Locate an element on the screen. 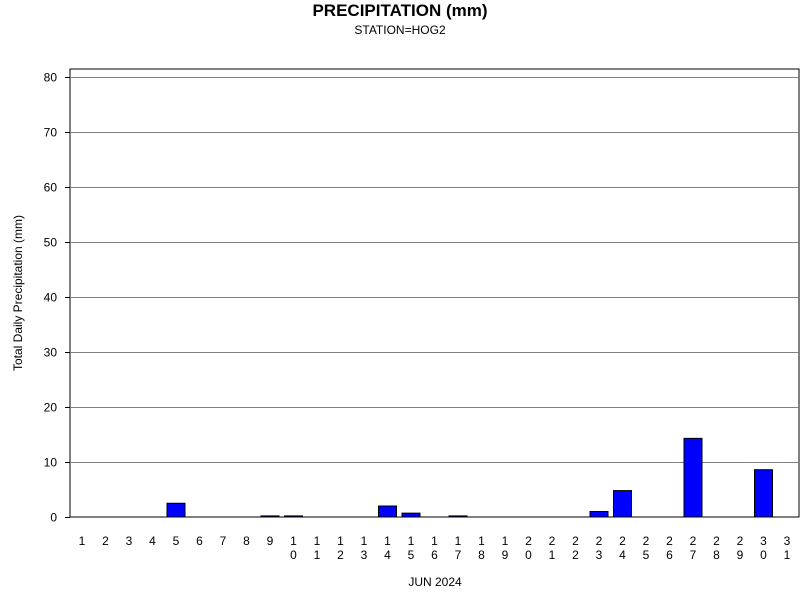 Image resolution: width=800 pixels, height=600 pixels. y-tick-label: 80 is located at coordinates (51, 78).